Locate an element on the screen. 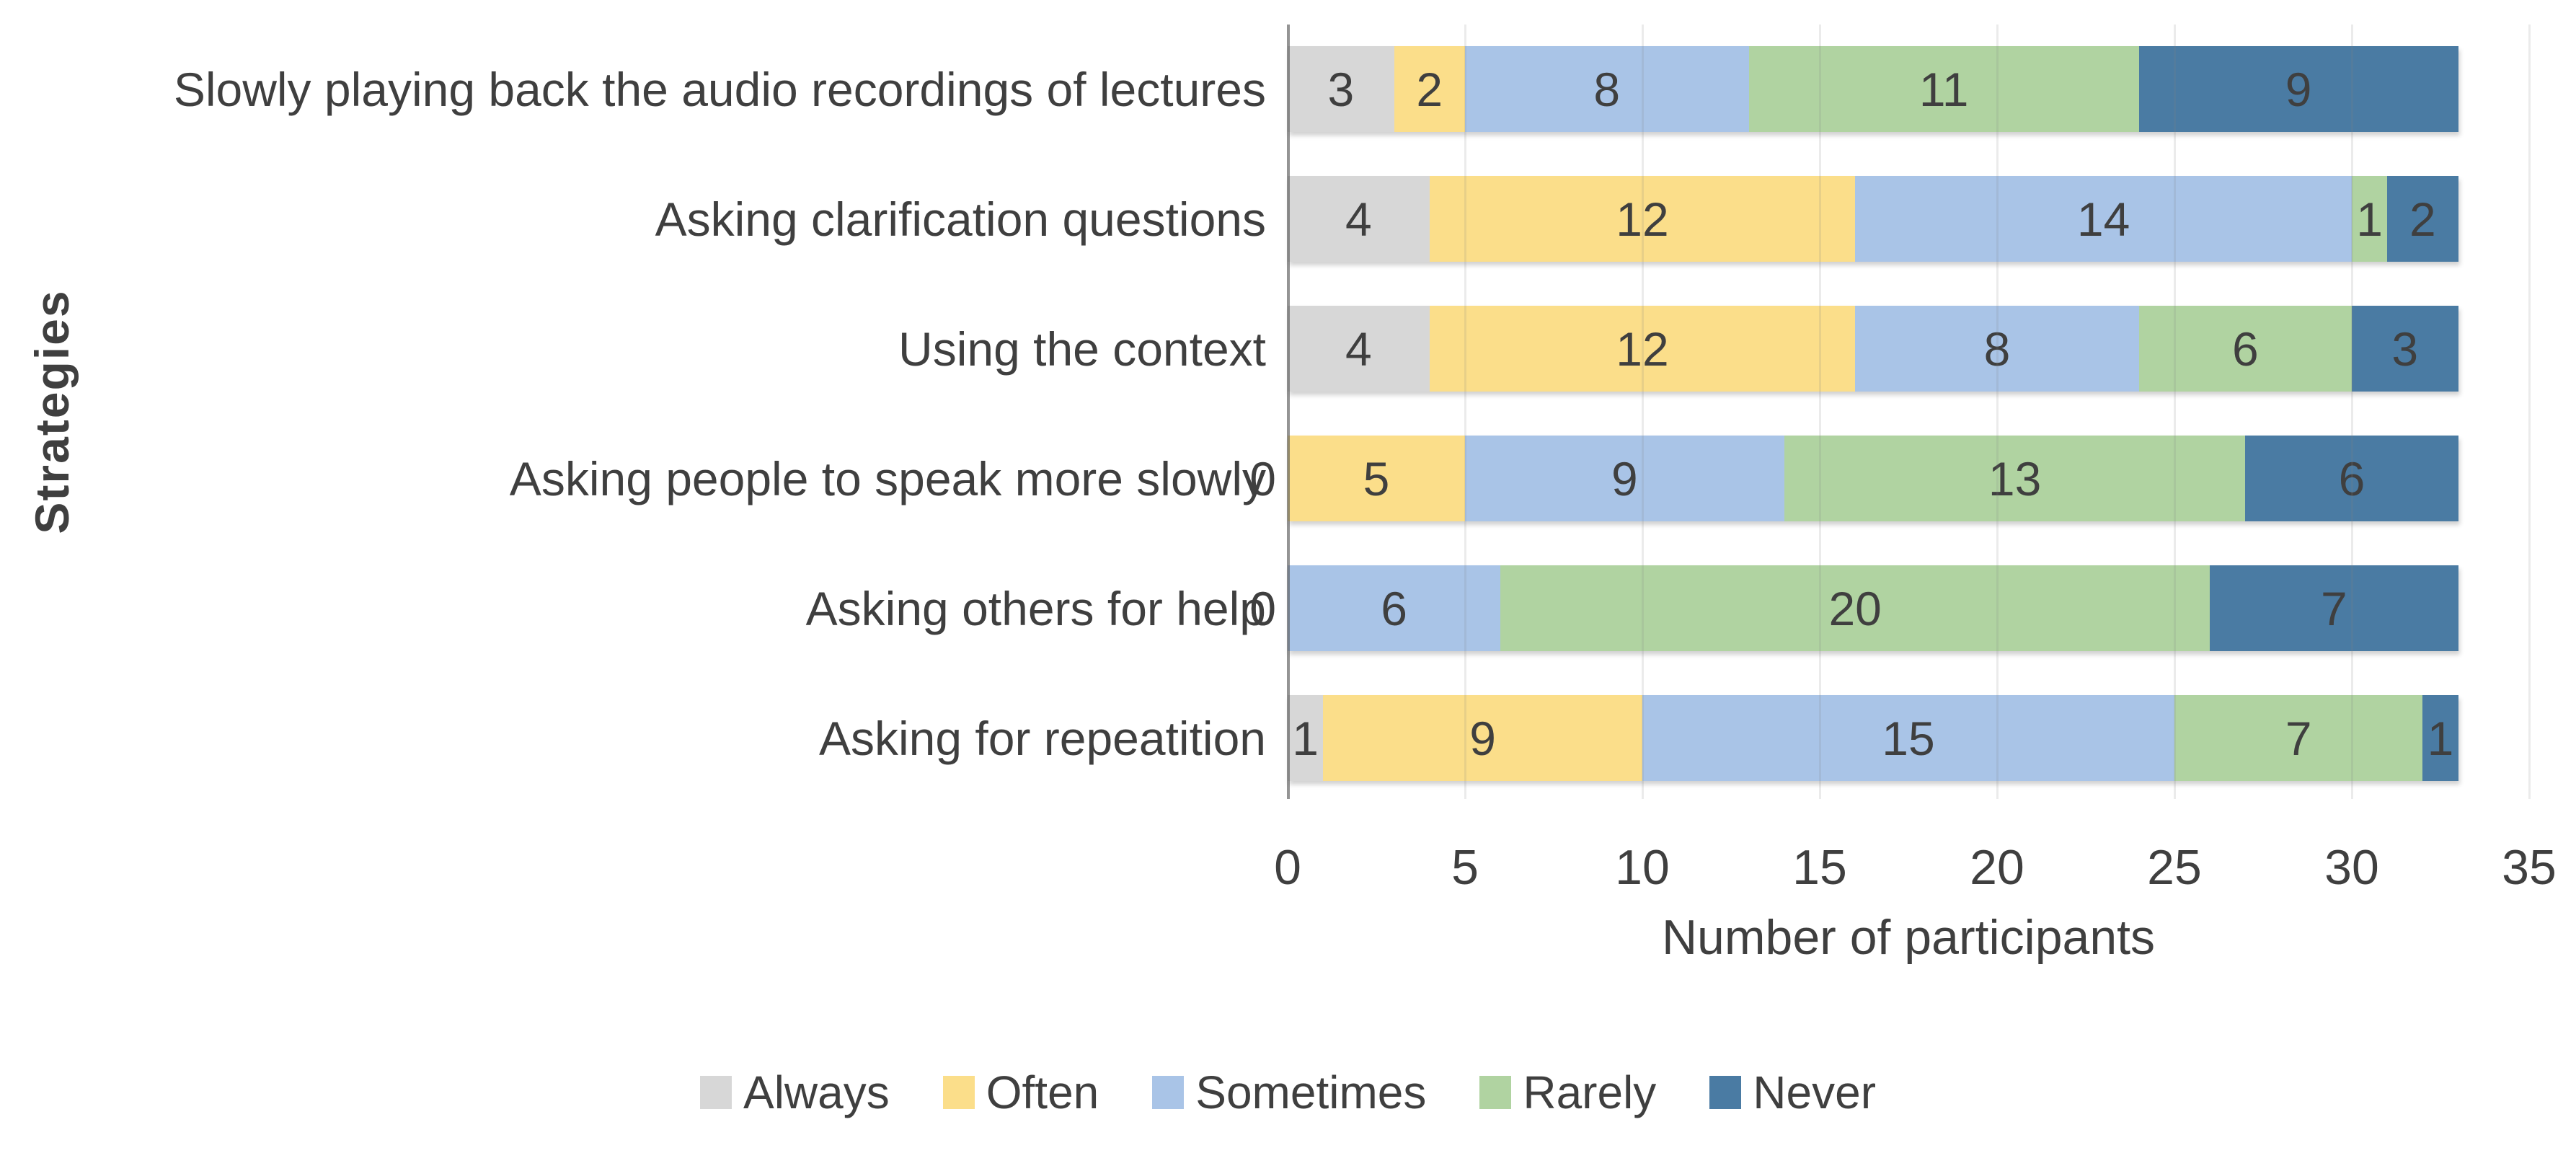 Image resolution: width=2576 pixels, height=1153 pixels. bar-segment-rarely: 1 is located at coordinates (2369, 219).